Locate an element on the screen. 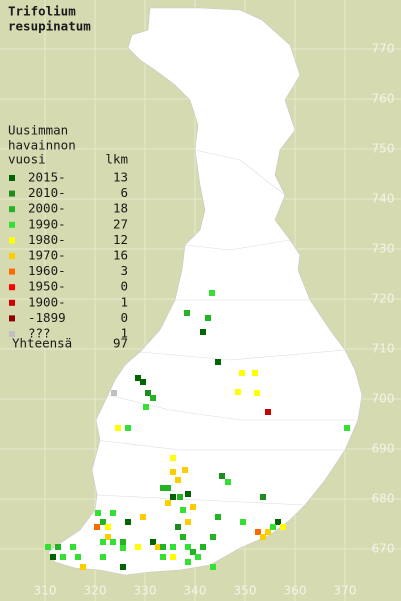 This screenshot has height=601, width=401. legend-label: 1980- is located at coordinates (47, 239).